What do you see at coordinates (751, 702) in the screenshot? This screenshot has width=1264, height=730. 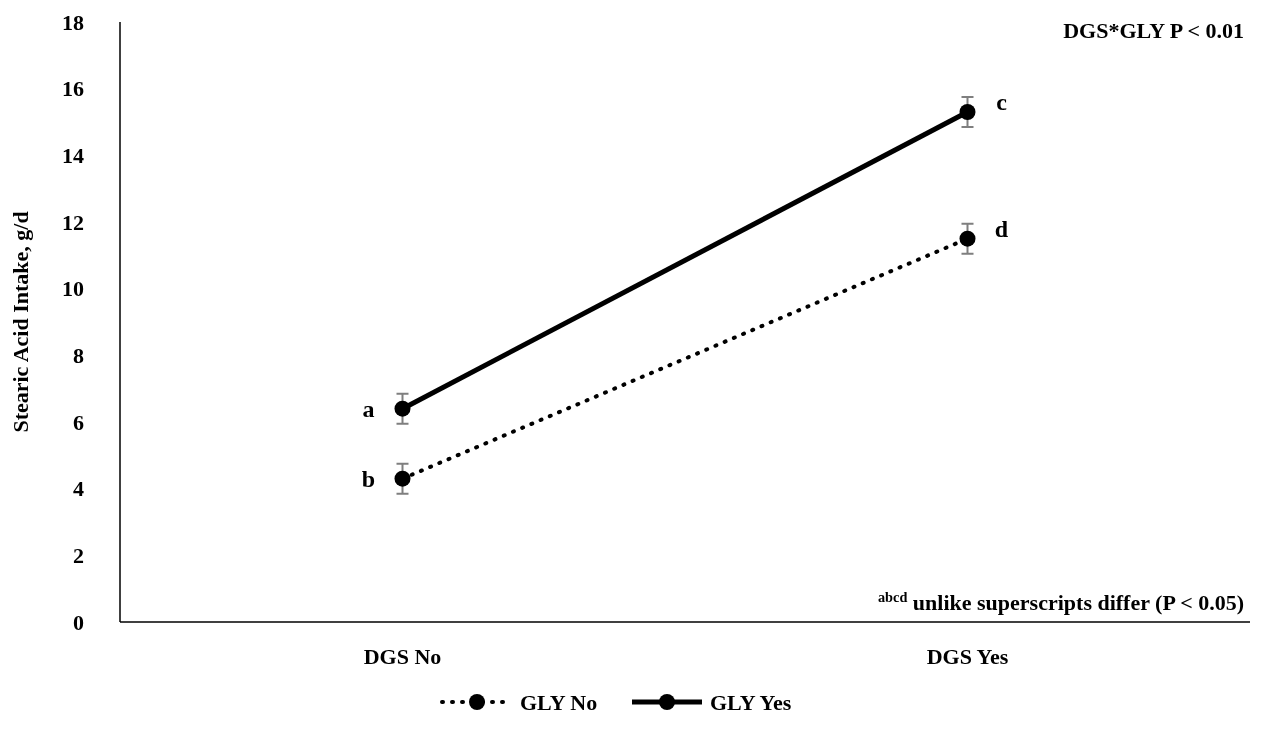 I see `legend-label: GLY Yes` at bounding box center [751, 702].